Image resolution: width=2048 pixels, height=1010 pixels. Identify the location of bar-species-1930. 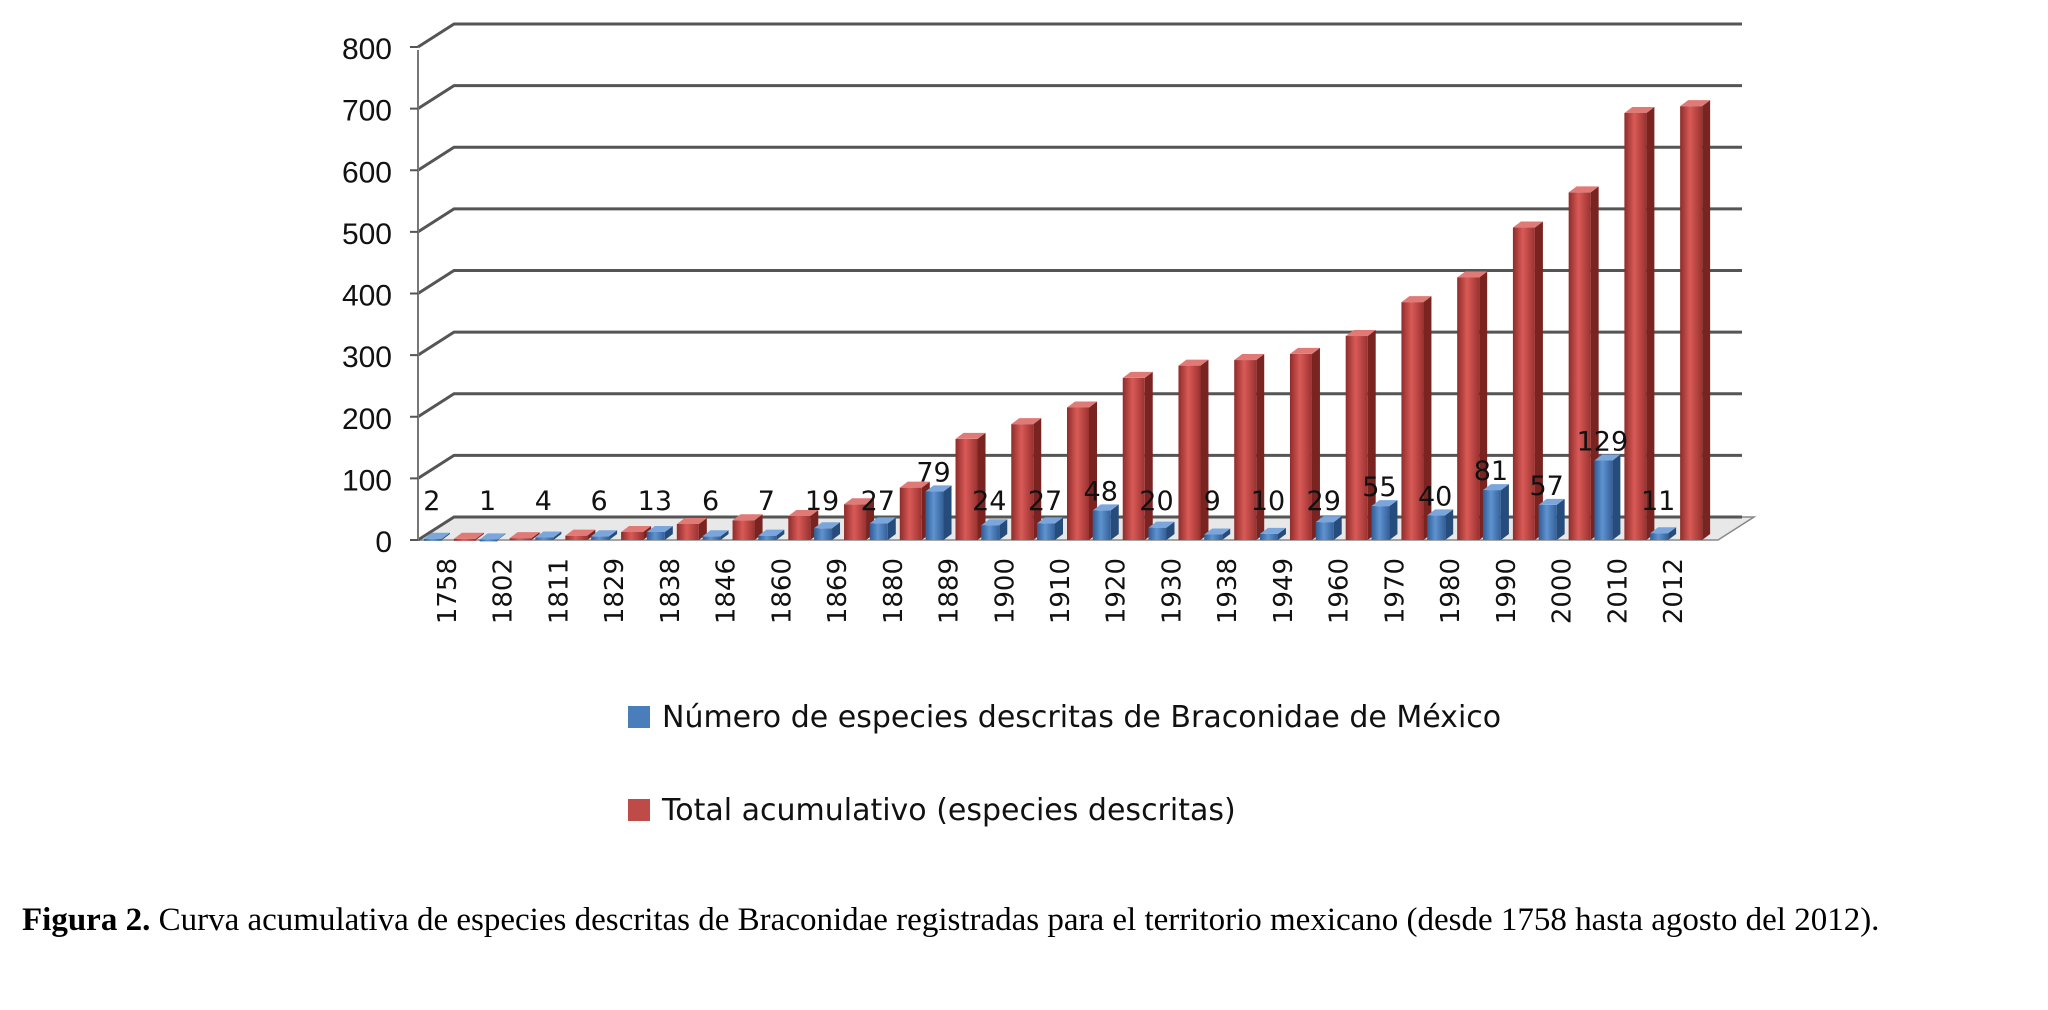
(1161, 530).